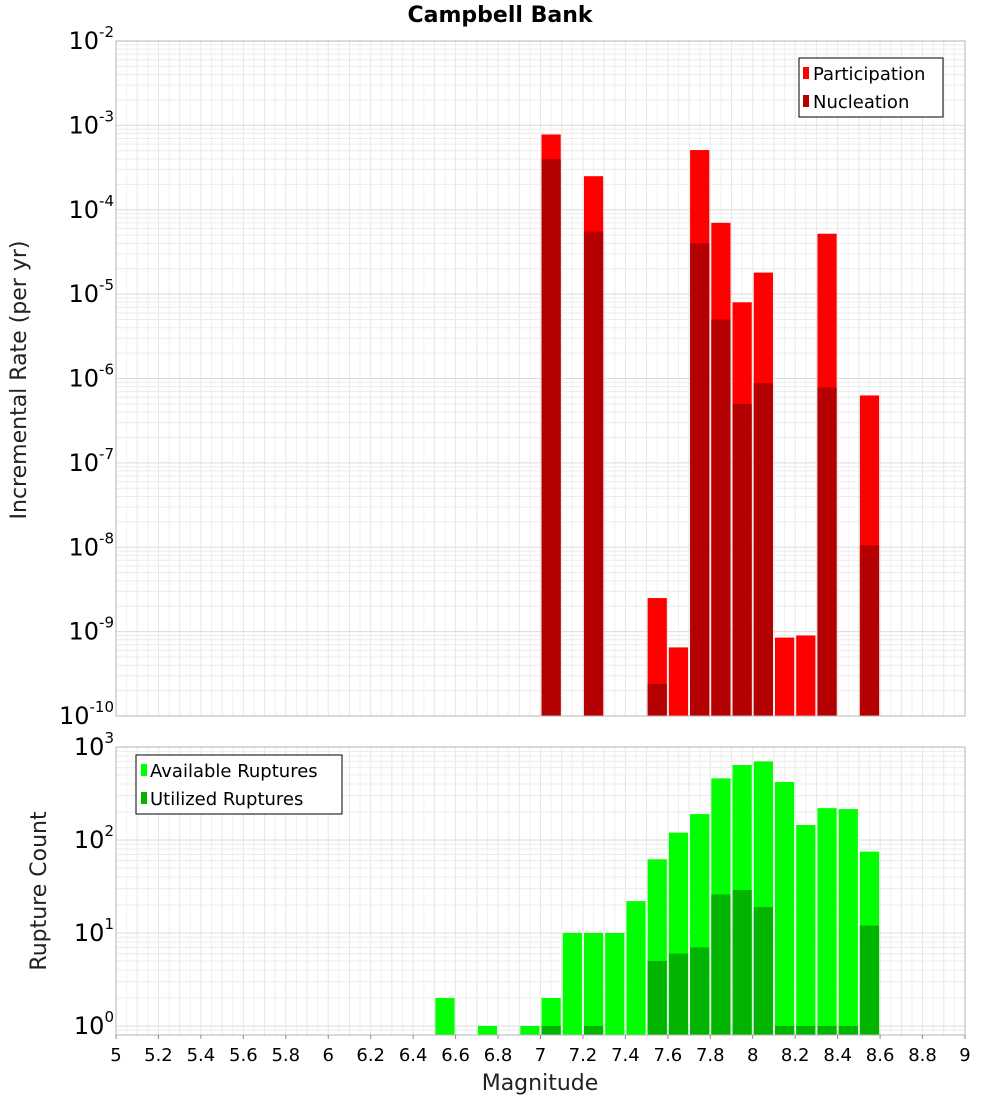  Describe the element at coordinates (94, 838) in the screenshot. I see `y-tick-label: 10²` at that location.